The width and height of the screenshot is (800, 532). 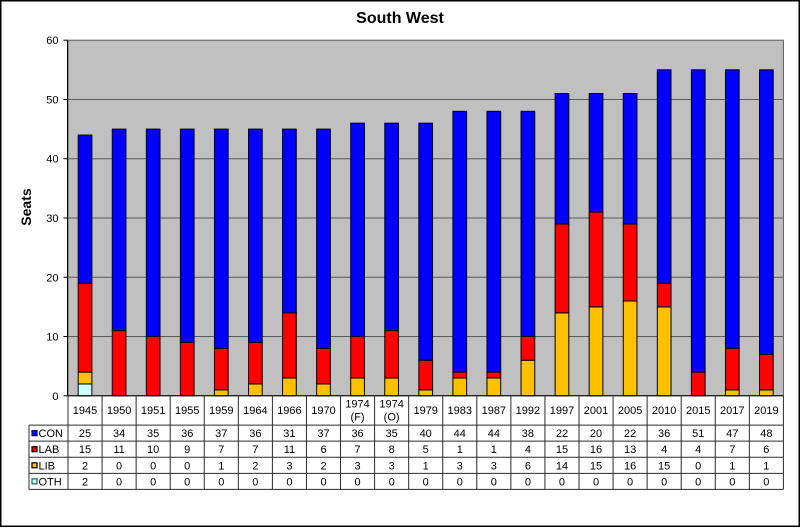 What do you see at coordinates (528, 411) in the screenshot?
I see `svg-text: 1992` at bounding box center [528, 411].